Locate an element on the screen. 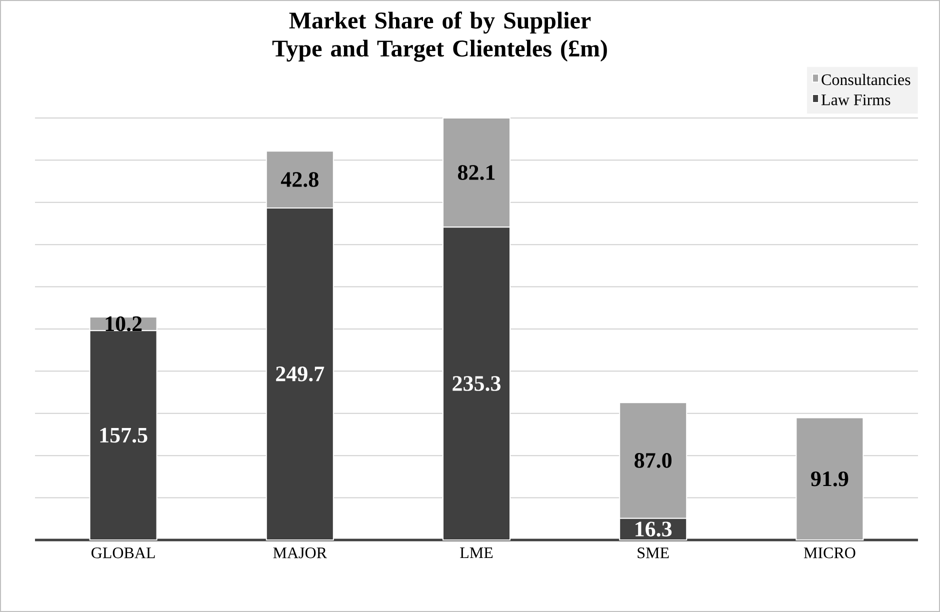 The image size is (940, 612). x-tick-label: LME is located at coordinates (476, 553).